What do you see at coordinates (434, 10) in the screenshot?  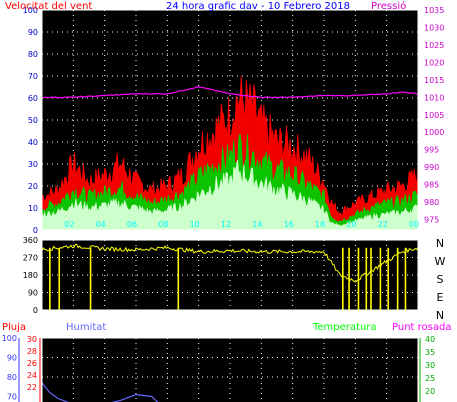 I see `pressure-tick-label: 1035` at bounding box center [434, 10].